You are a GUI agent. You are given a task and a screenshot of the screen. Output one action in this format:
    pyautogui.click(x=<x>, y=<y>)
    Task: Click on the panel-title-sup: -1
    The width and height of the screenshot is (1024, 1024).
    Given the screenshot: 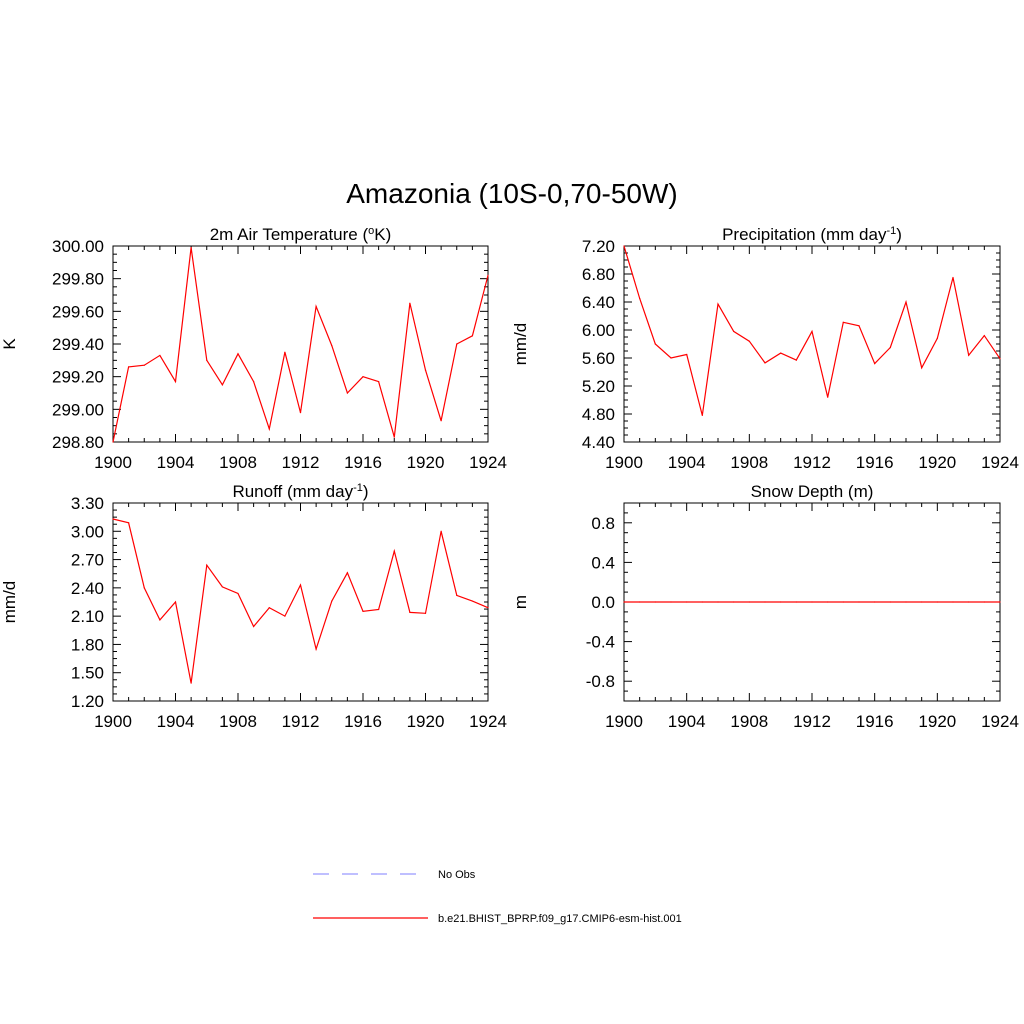 What is the action you would take?
    pyautogui.click(x=358, y=488)
    